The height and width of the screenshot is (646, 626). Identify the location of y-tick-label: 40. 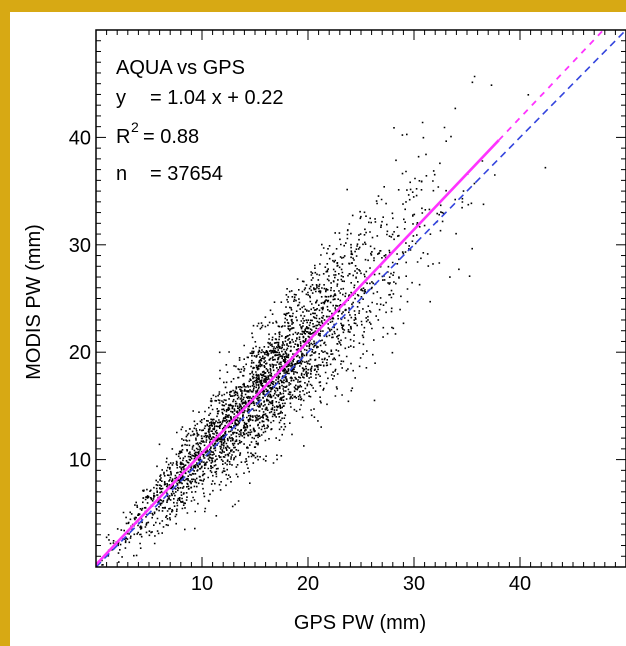
(80, 138).